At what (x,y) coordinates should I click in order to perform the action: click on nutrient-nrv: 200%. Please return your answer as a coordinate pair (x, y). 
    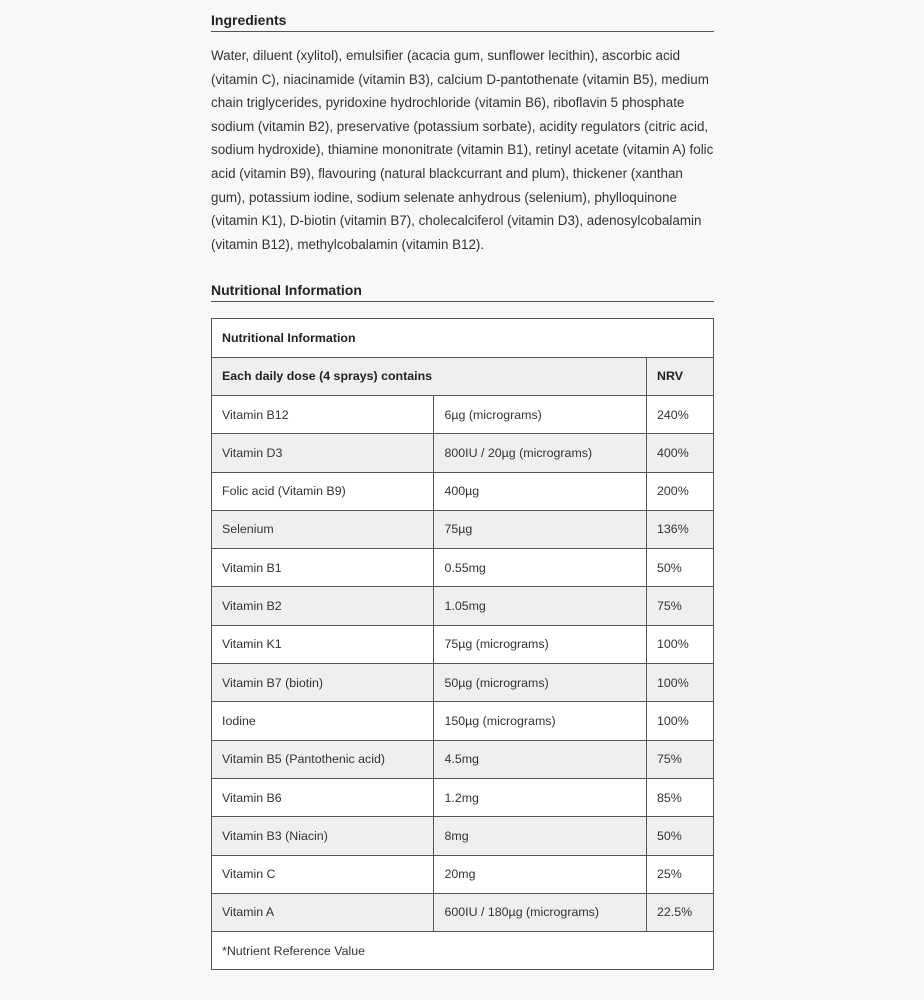
    Looking at the image, I should click on (680, 491).